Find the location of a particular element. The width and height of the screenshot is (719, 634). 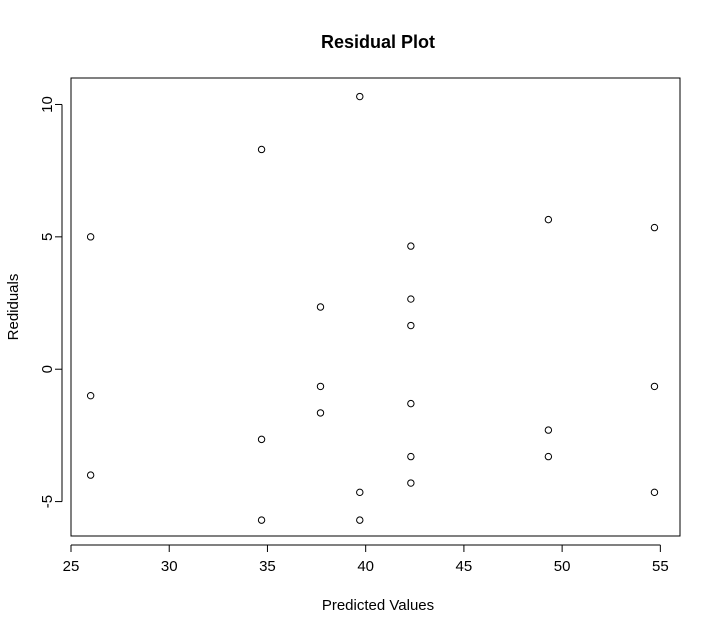

x-tick-label: 45 is located at coordinates (464, 566).